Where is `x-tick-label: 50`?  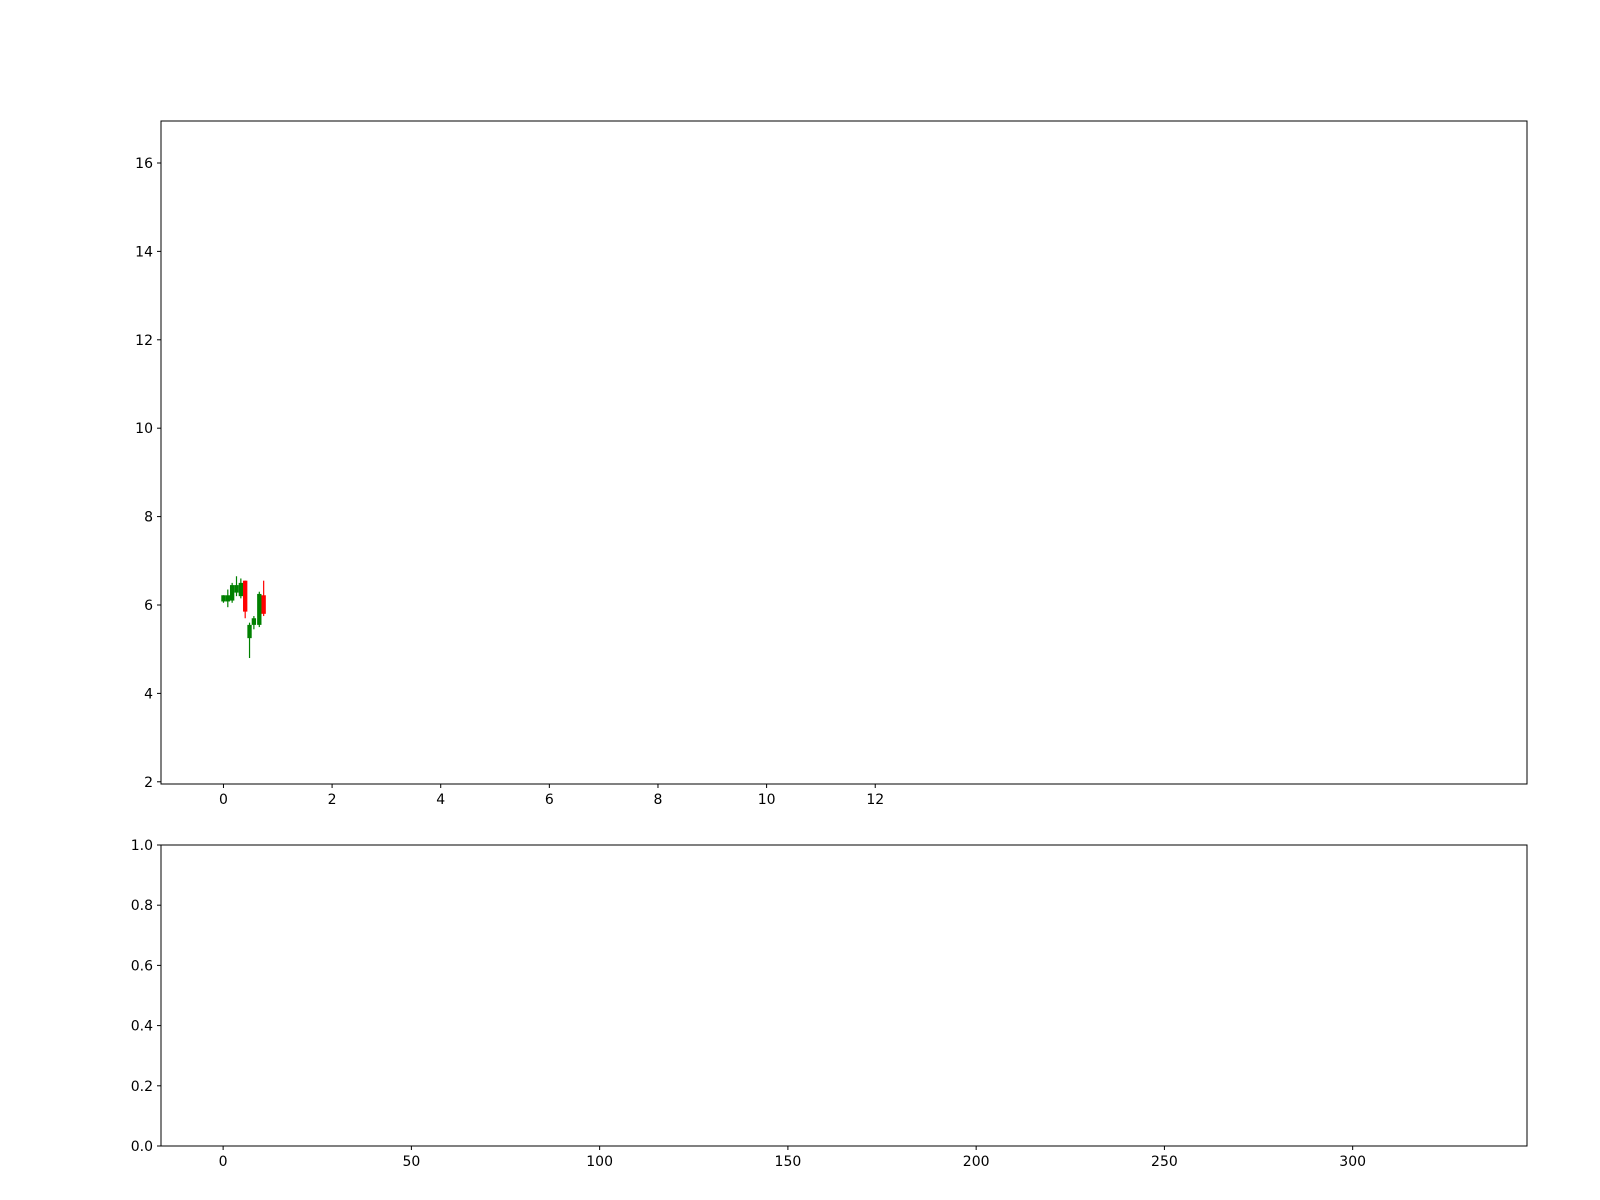
x-tick-label: 50 is located at coordinates (411, 1162).